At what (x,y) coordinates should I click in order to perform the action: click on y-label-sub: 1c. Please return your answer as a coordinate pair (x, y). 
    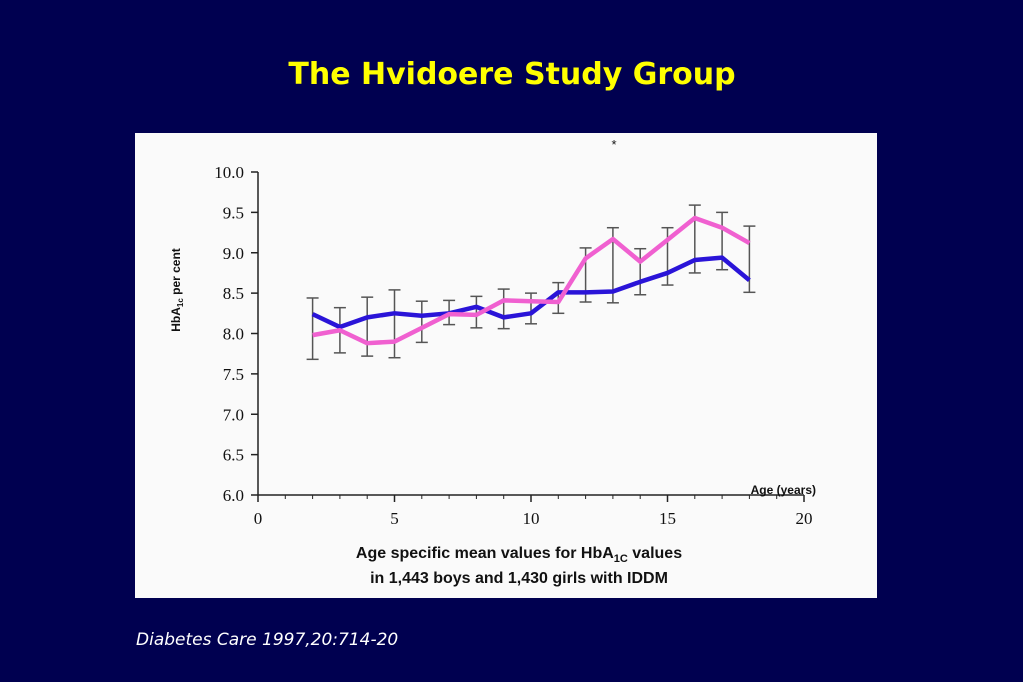
    Looking at the image, I should click on (180, 302).